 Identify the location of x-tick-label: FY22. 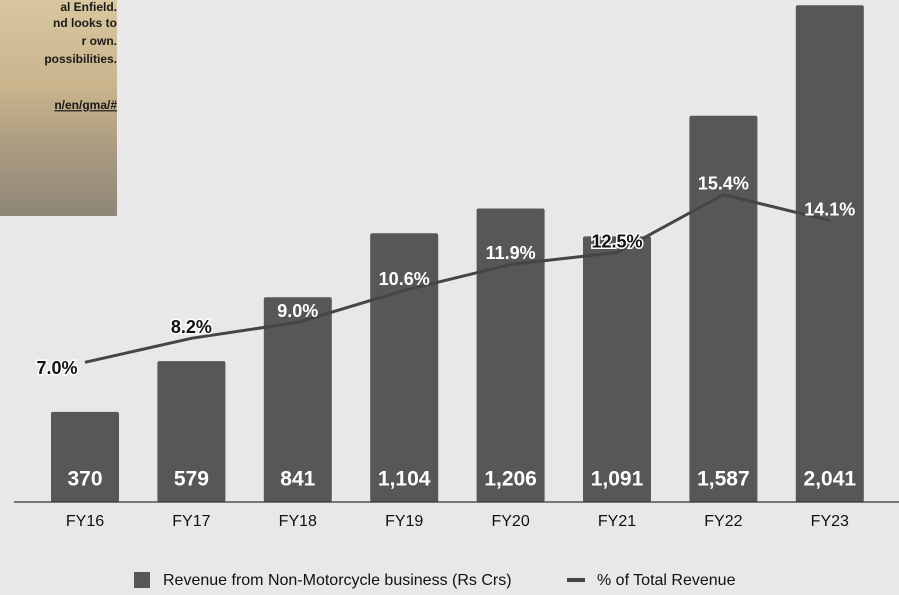
(723, 521).